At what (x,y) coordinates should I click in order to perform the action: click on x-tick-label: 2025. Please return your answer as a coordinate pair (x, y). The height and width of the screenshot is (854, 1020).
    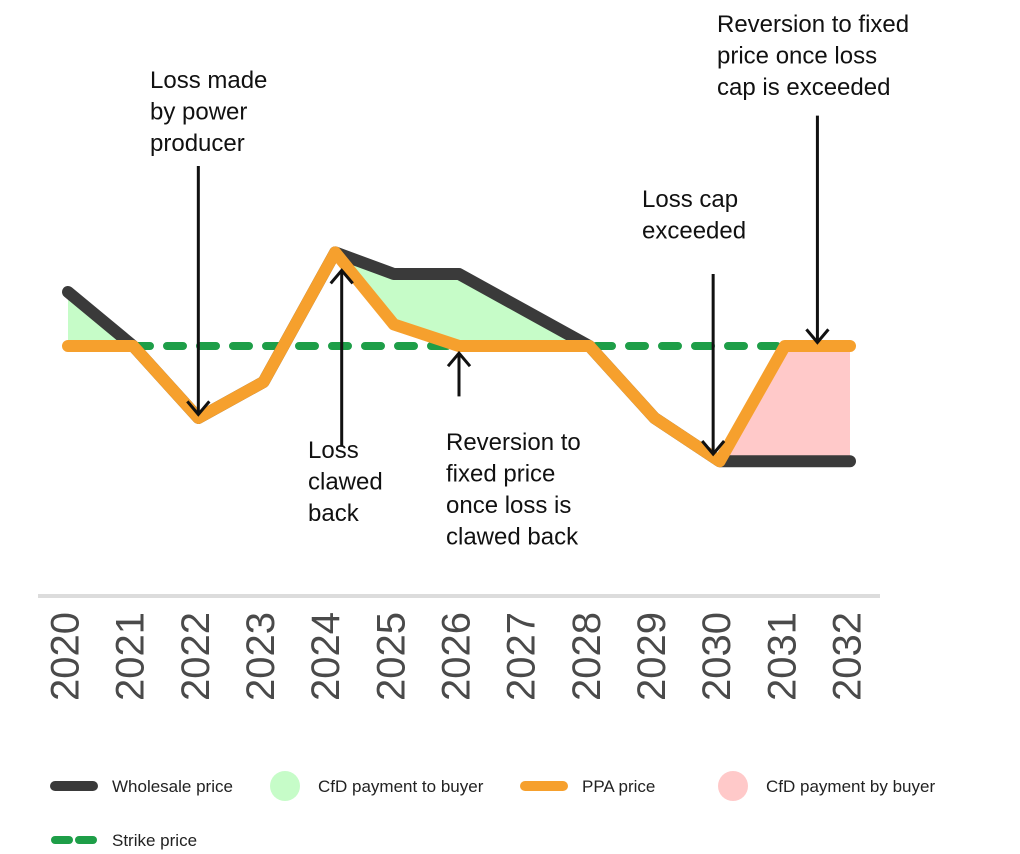
    Looking at the image, I should click on (391, 656).